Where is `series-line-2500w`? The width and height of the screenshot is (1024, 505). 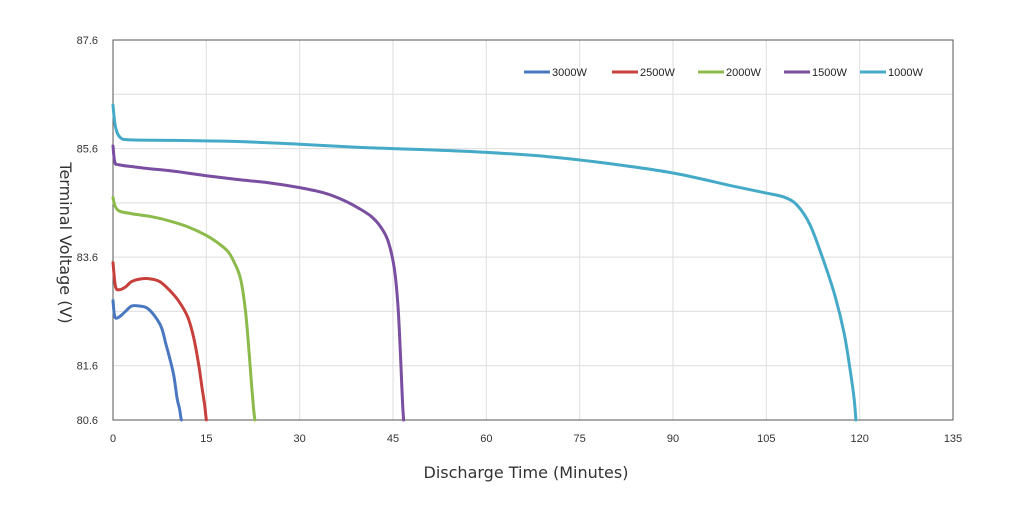
series-line-2500w is located at coordinates (159, 341).